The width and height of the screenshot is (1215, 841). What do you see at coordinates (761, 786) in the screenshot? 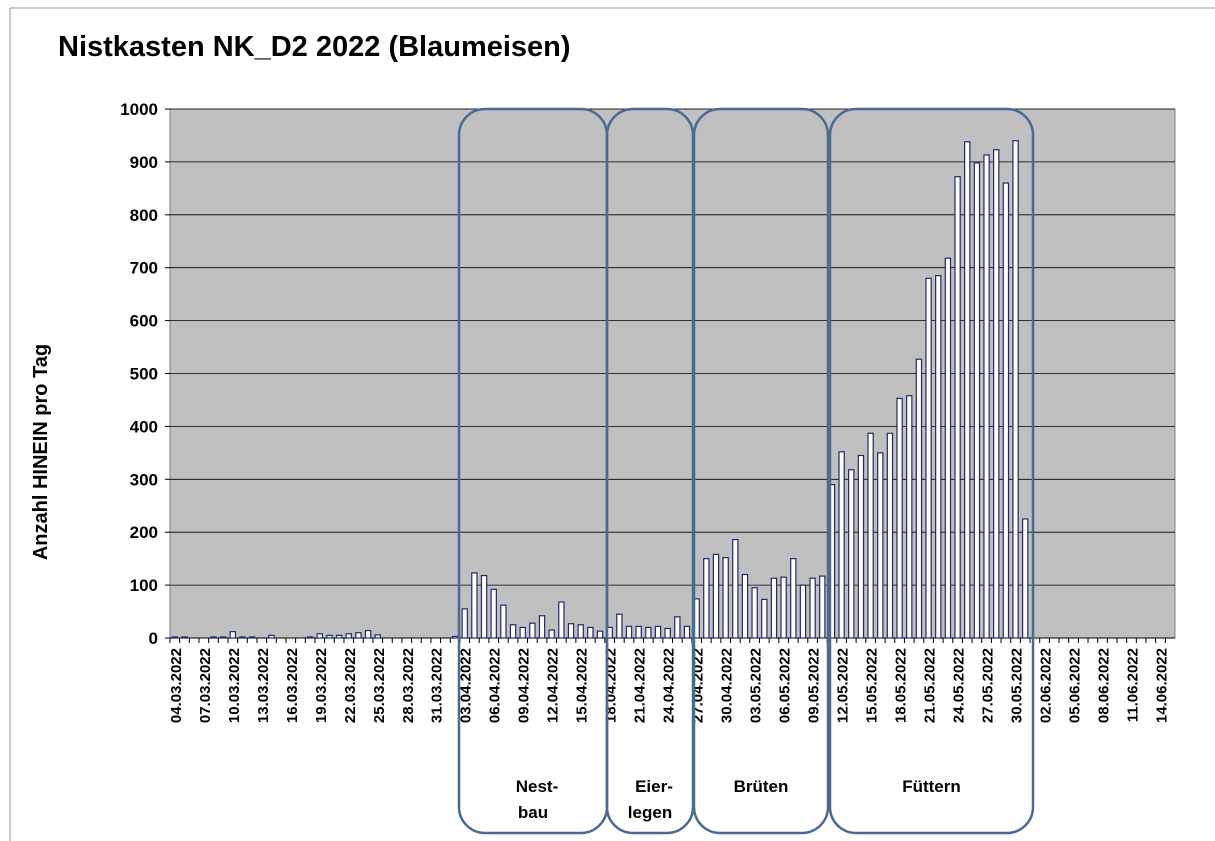
I see `phase-label: Brüten` at bounding box center [761, 786].